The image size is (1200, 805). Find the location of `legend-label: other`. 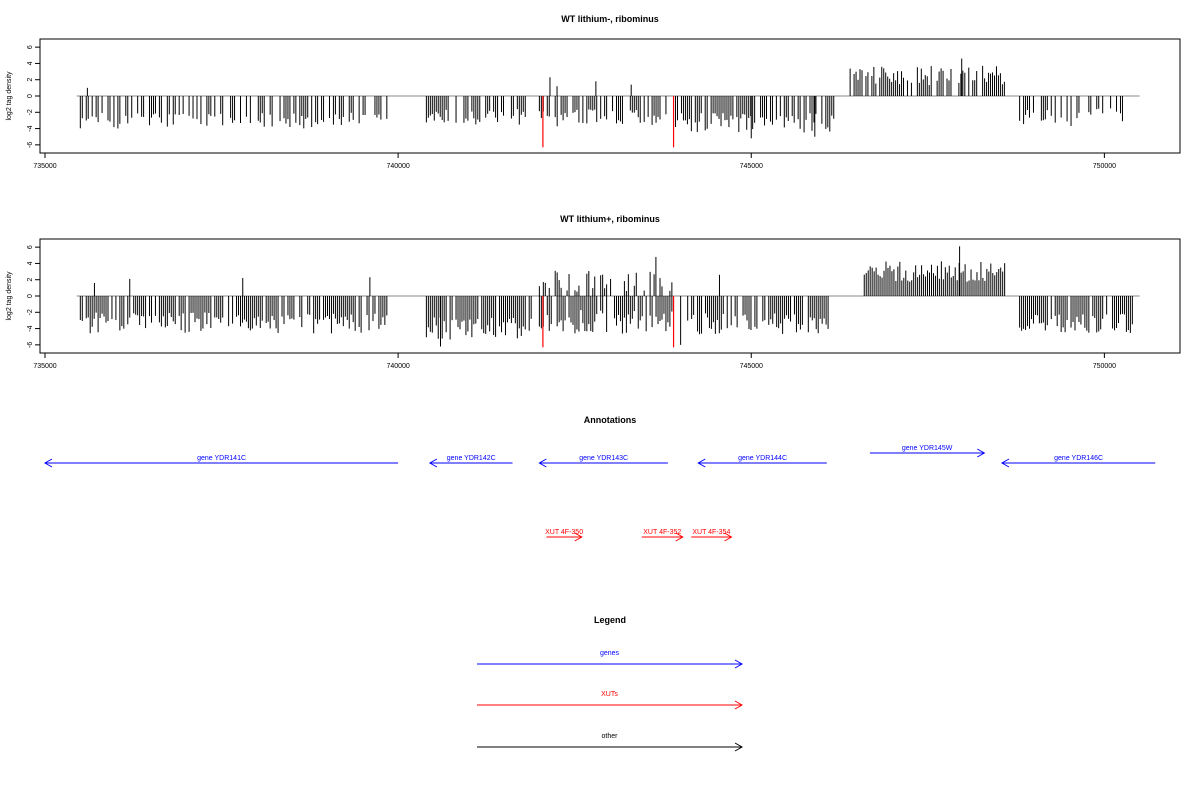

legend-label: other is located at coordinates (610, 736).